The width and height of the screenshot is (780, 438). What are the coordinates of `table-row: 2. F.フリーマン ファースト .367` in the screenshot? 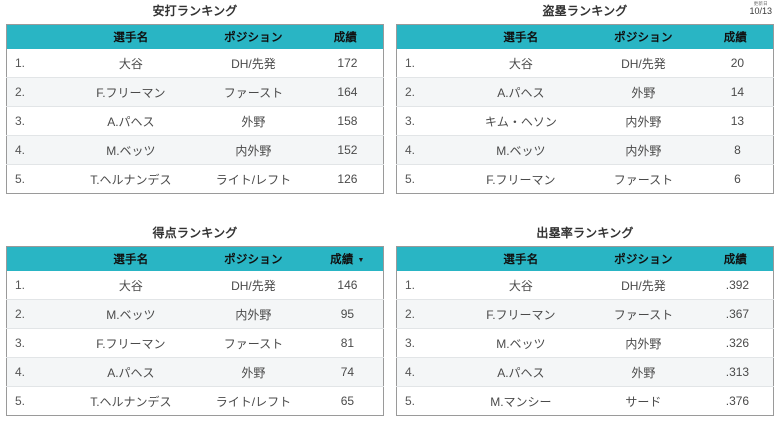 It's located at (585, 314).